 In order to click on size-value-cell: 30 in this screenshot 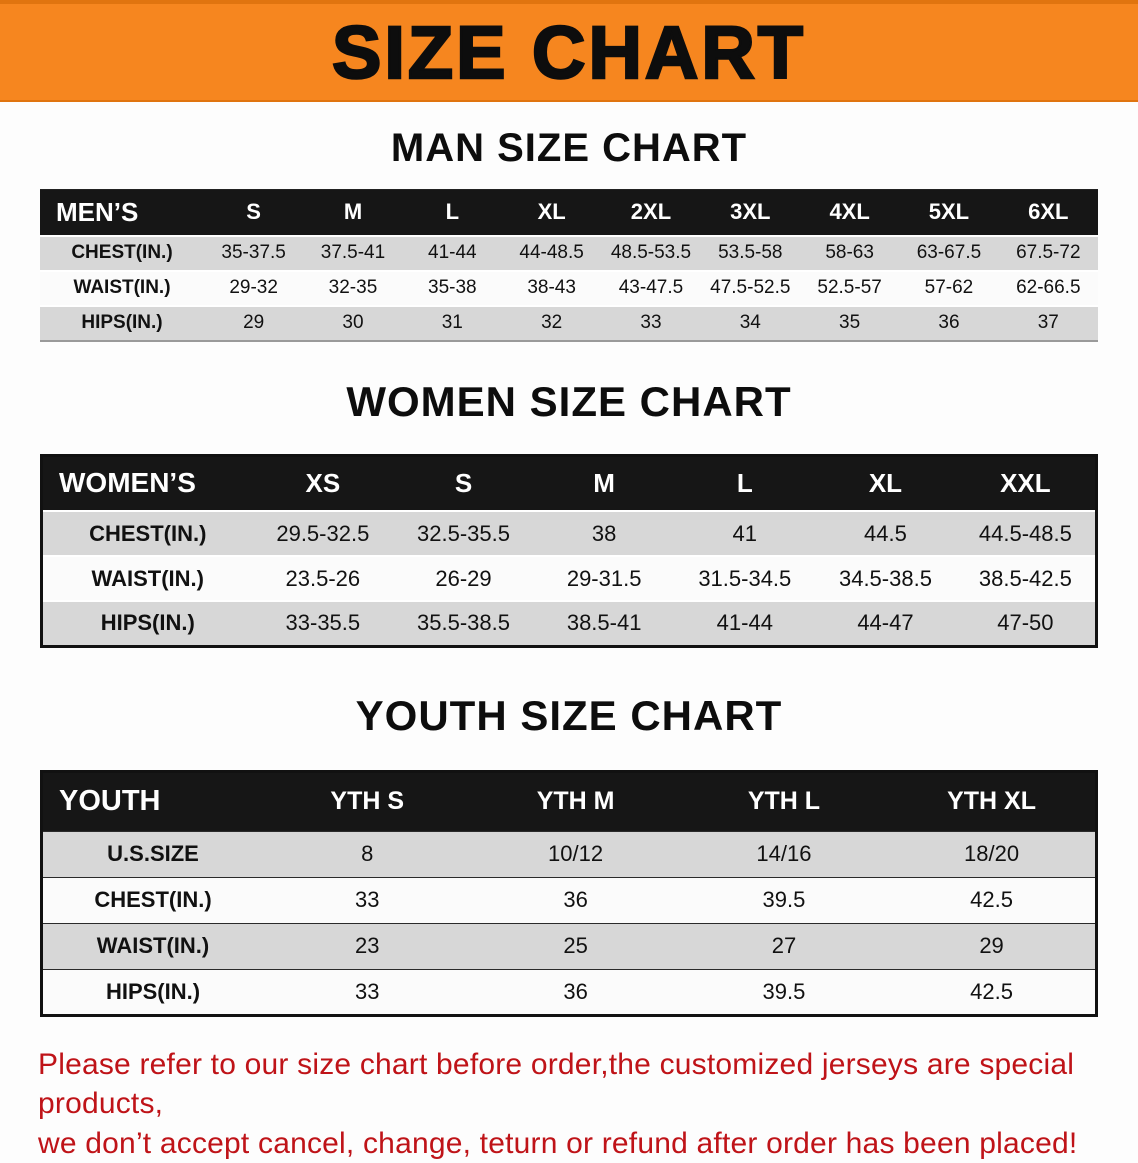, I will do `click(352, 323)`.